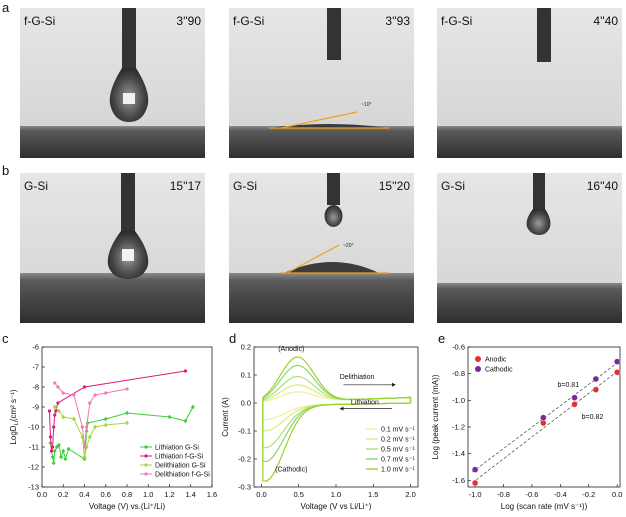 The image size is (626, 517). What do you see at coordinates (34, 447) in the screenshot?
I see `y-tick-label: -11` at bounding box center [34, 447].